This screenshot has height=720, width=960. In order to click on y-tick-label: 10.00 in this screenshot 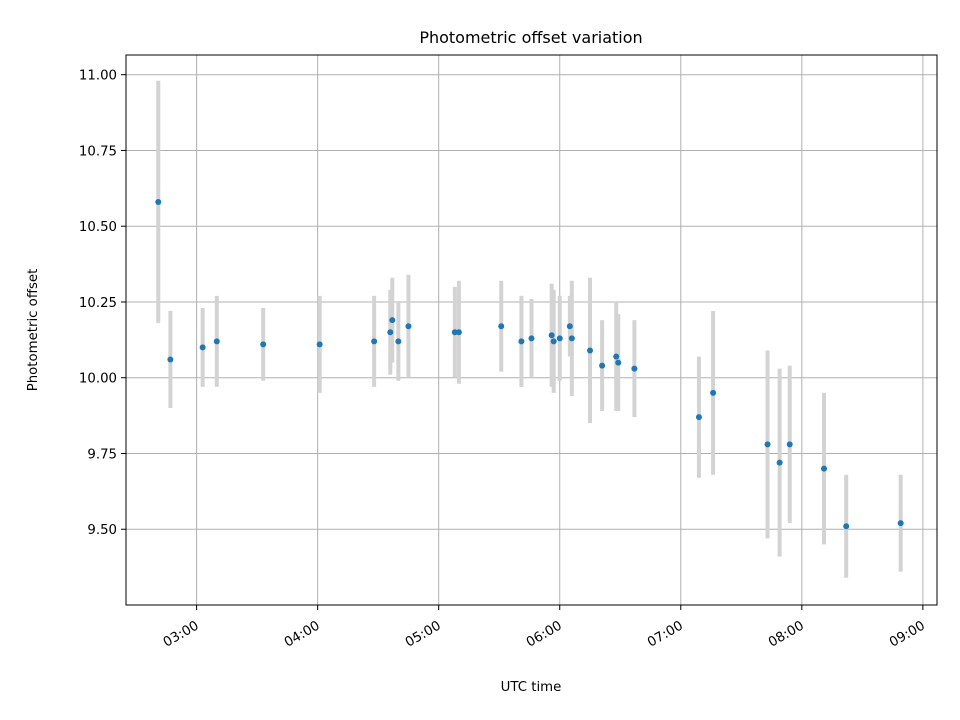, I will do `click(98, 379)`.